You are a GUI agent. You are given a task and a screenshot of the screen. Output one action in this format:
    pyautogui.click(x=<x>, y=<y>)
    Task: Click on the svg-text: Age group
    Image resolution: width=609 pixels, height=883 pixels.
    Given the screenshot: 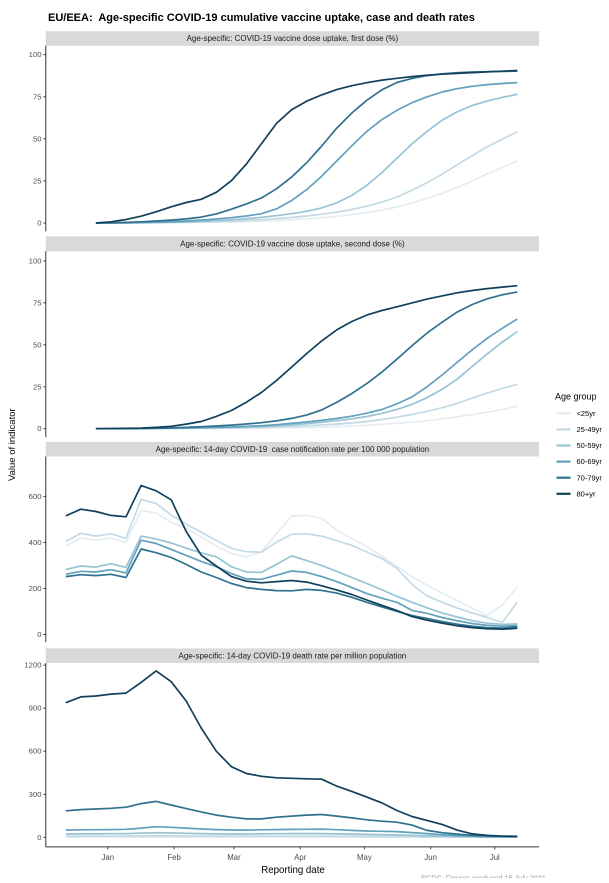 What is the action you would take?
    pyautogui.click(x=576, y=396)
    